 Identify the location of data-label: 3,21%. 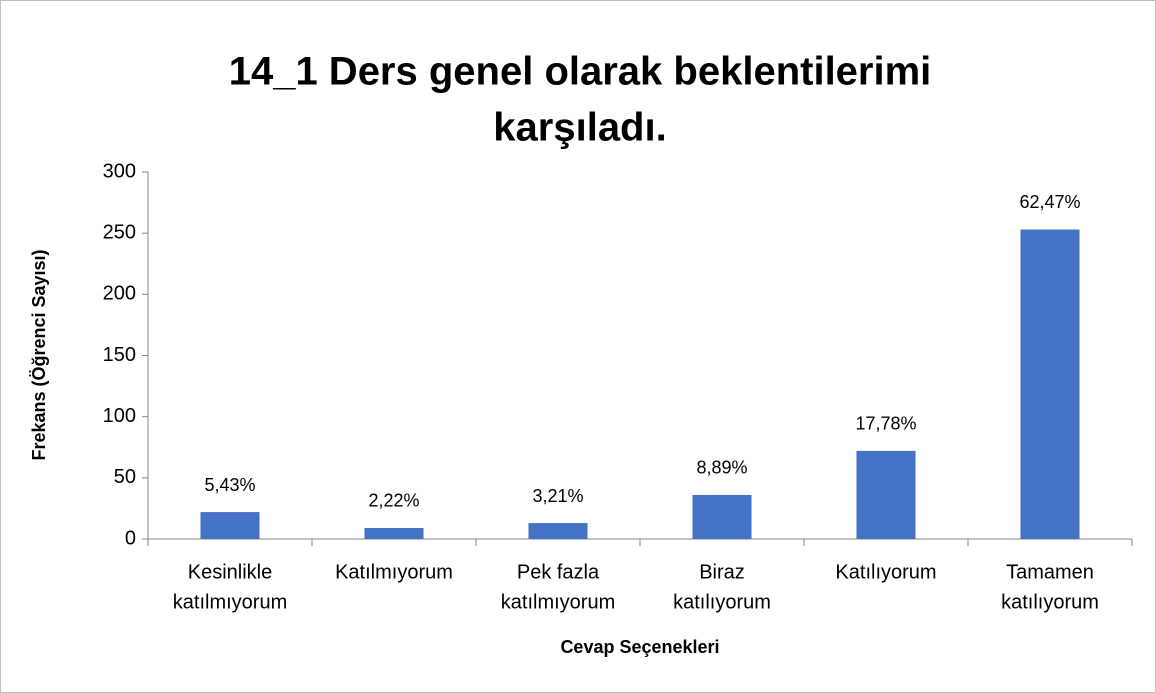
(557, 496).